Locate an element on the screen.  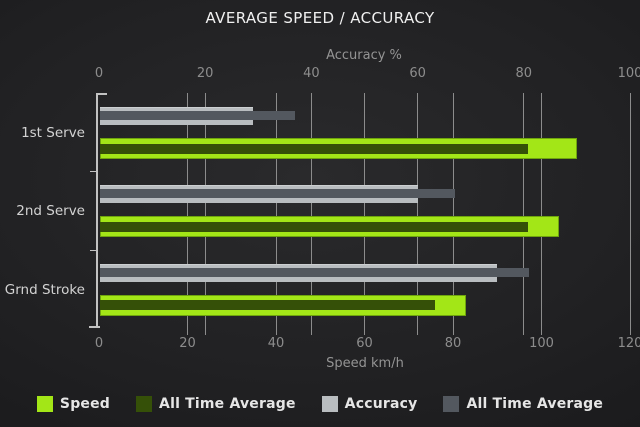
top-axis-tick-label: 20 is located at coordinates (205, 73).